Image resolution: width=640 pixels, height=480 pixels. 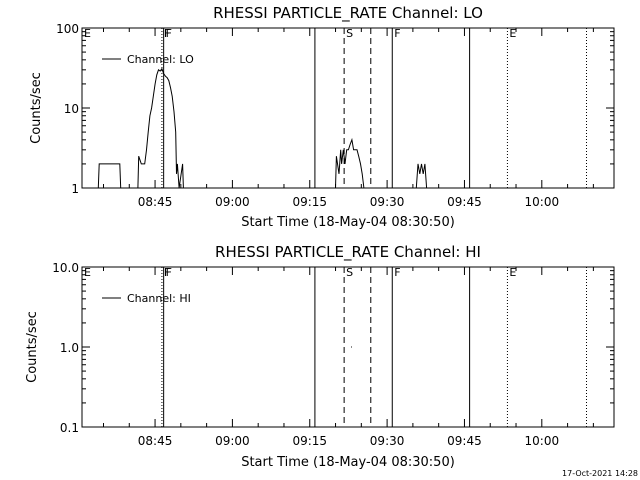 I want to click on y-tick-label: 10, so click(x=71, y=109).